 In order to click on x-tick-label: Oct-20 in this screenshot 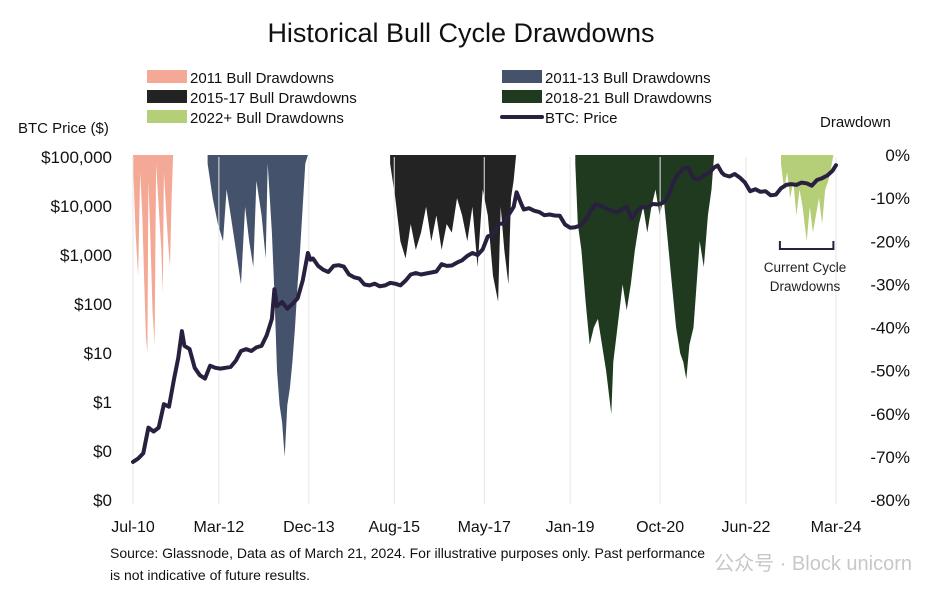, I will do `click(660, 527)`.